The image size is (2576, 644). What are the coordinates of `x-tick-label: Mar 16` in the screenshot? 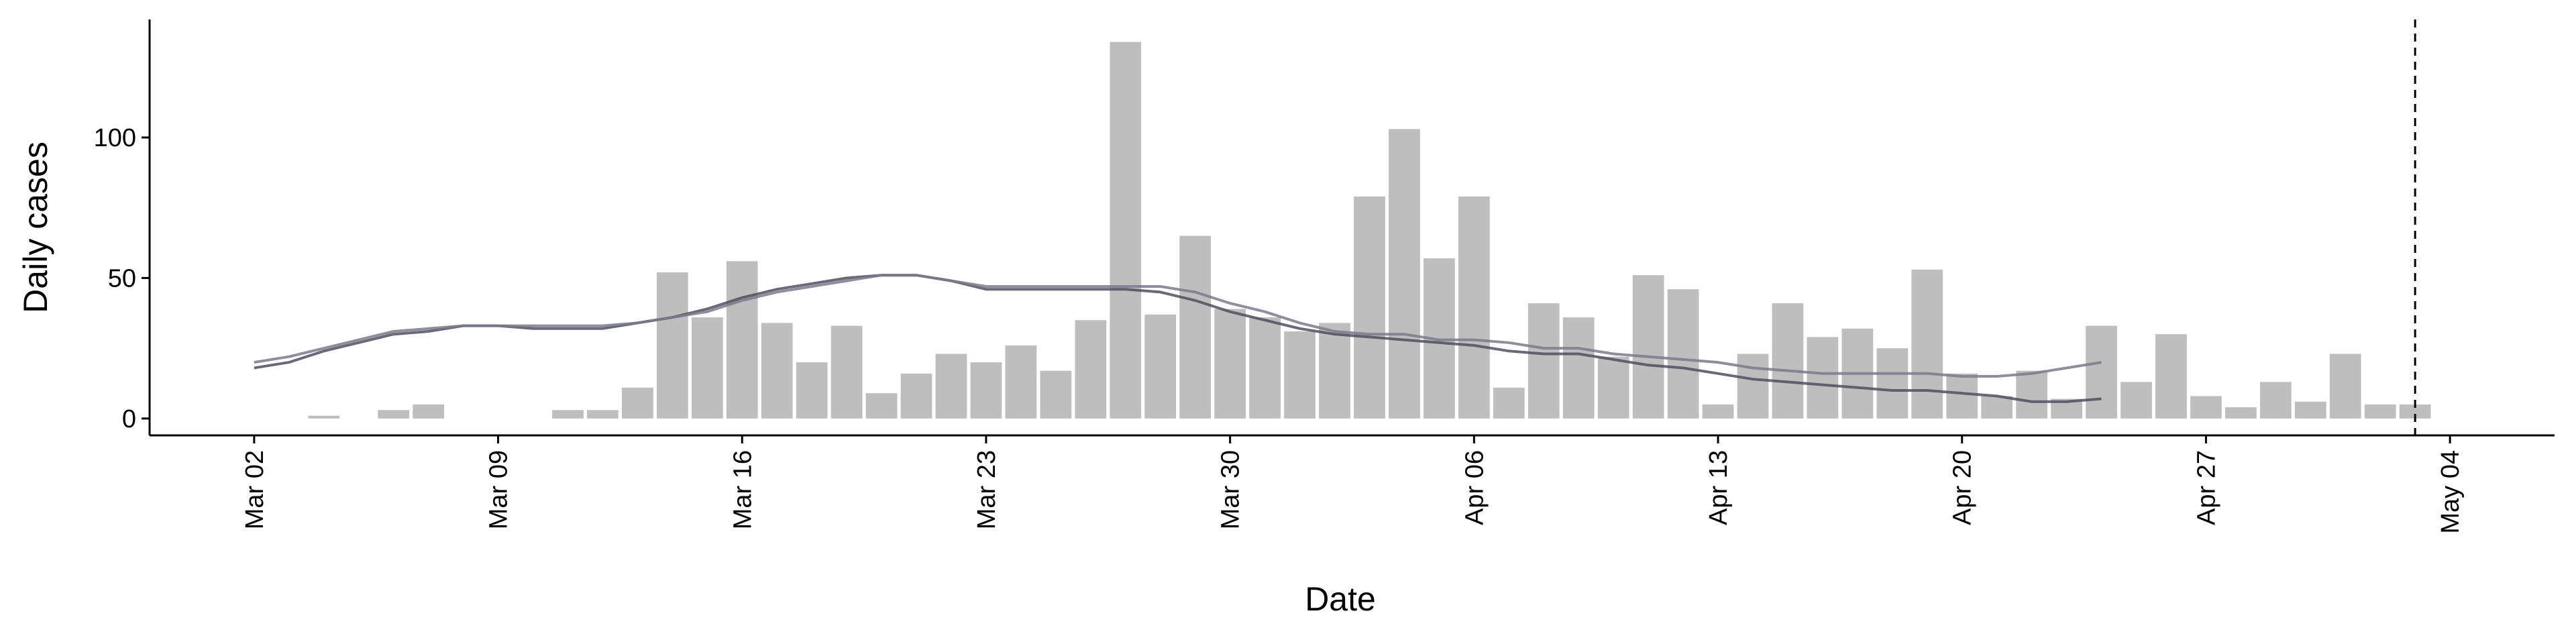 It's located at (743, 489).